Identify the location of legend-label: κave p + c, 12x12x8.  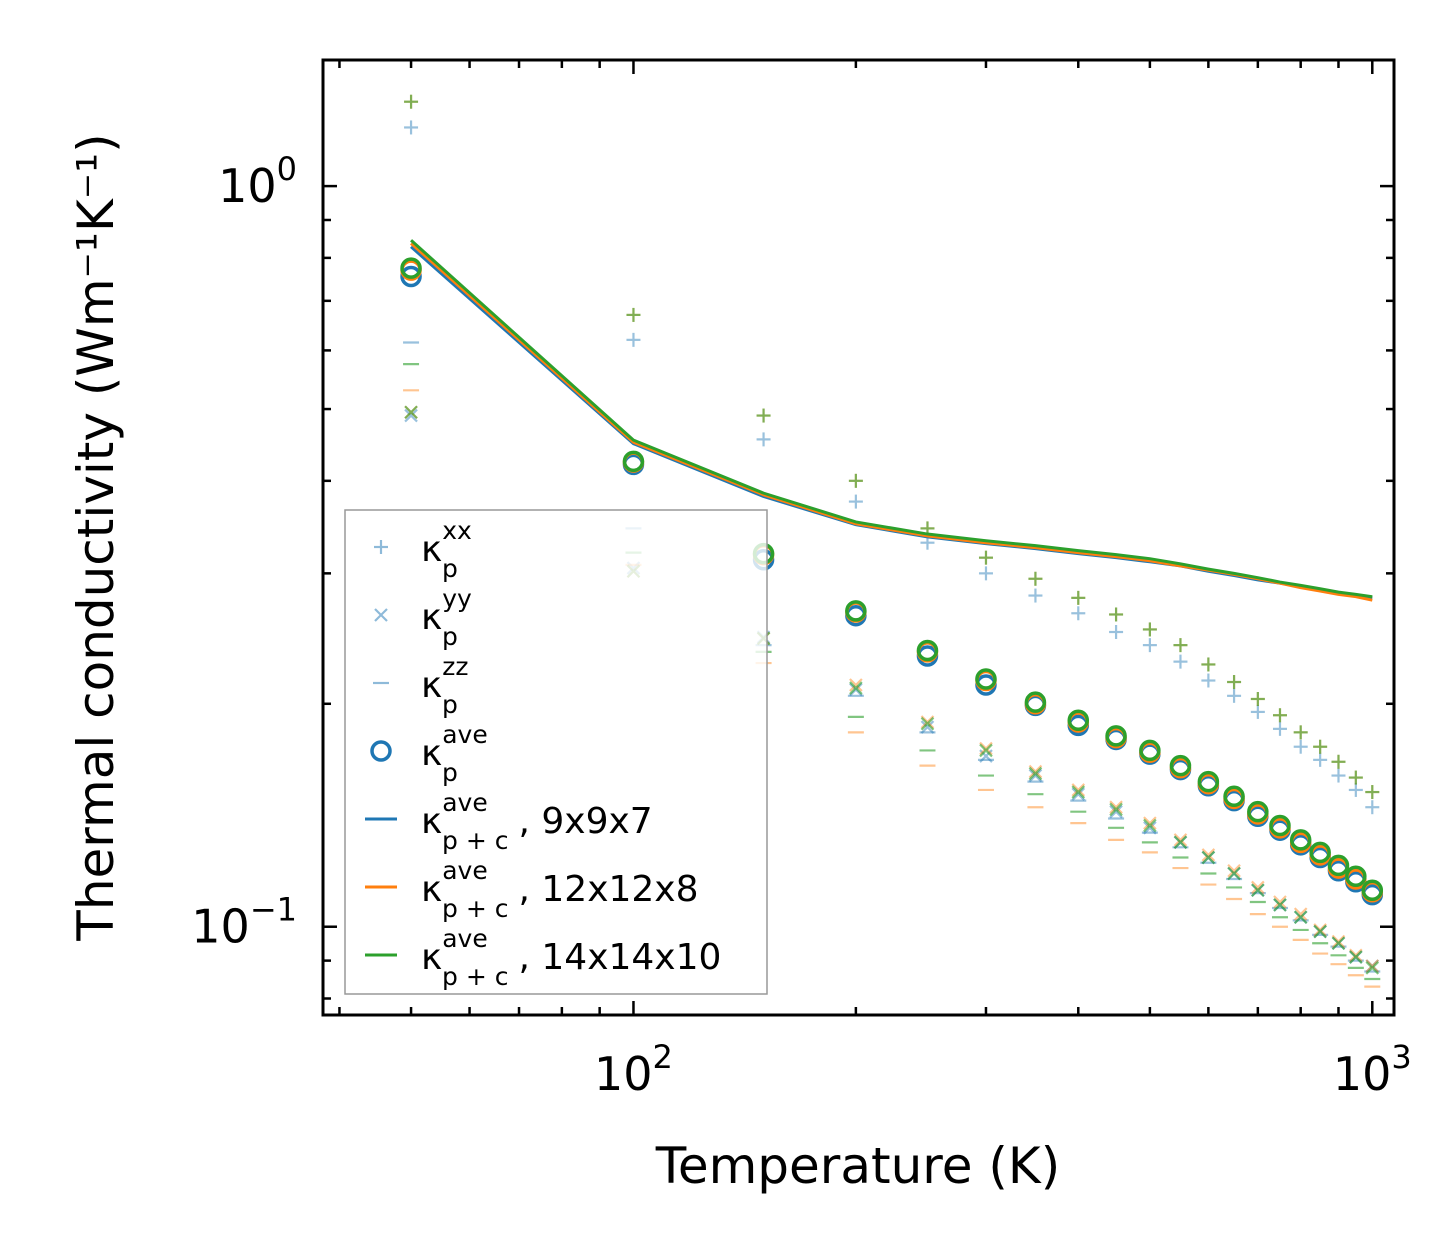
(560, 889).